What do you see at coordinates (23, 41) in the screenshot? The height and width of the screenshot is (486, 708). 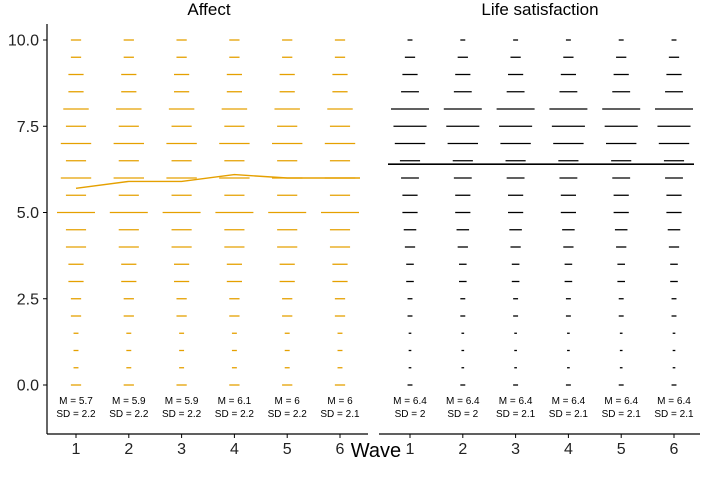 I see `y-tick-label: 10.0` at bounding box center [23, 41].